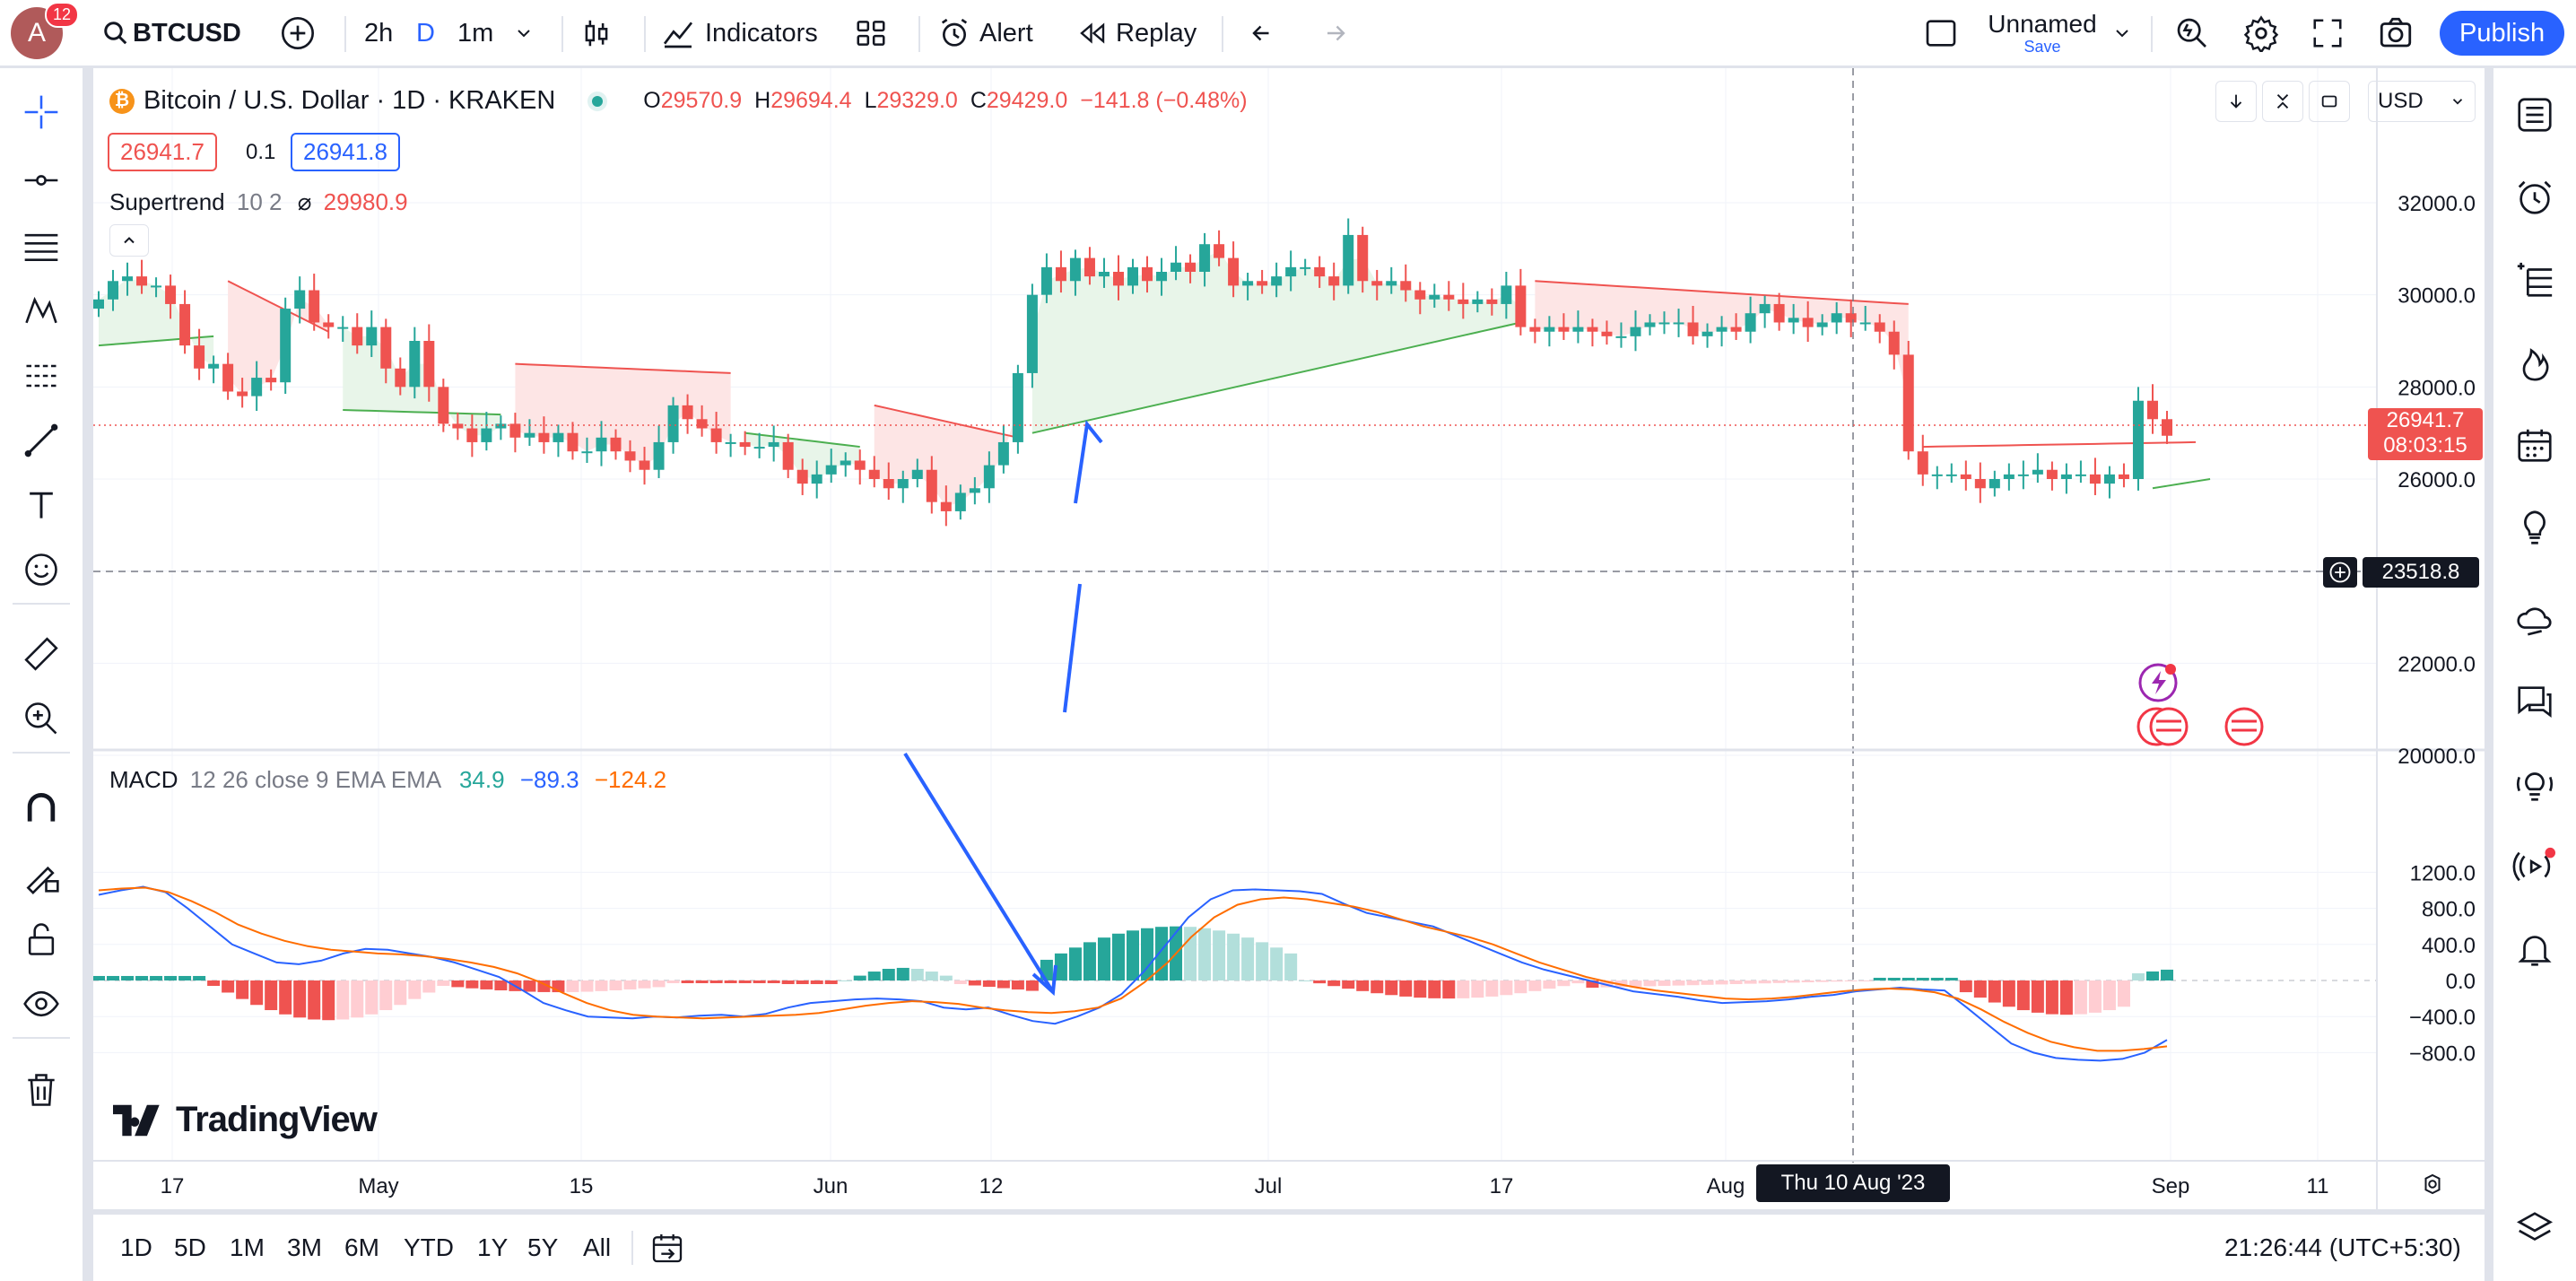 The width and height of the screenshot is (2576, 1281). Describe the element at coordinates (2396, 33) in the screenshot. I see `snapshot-button` at that location.